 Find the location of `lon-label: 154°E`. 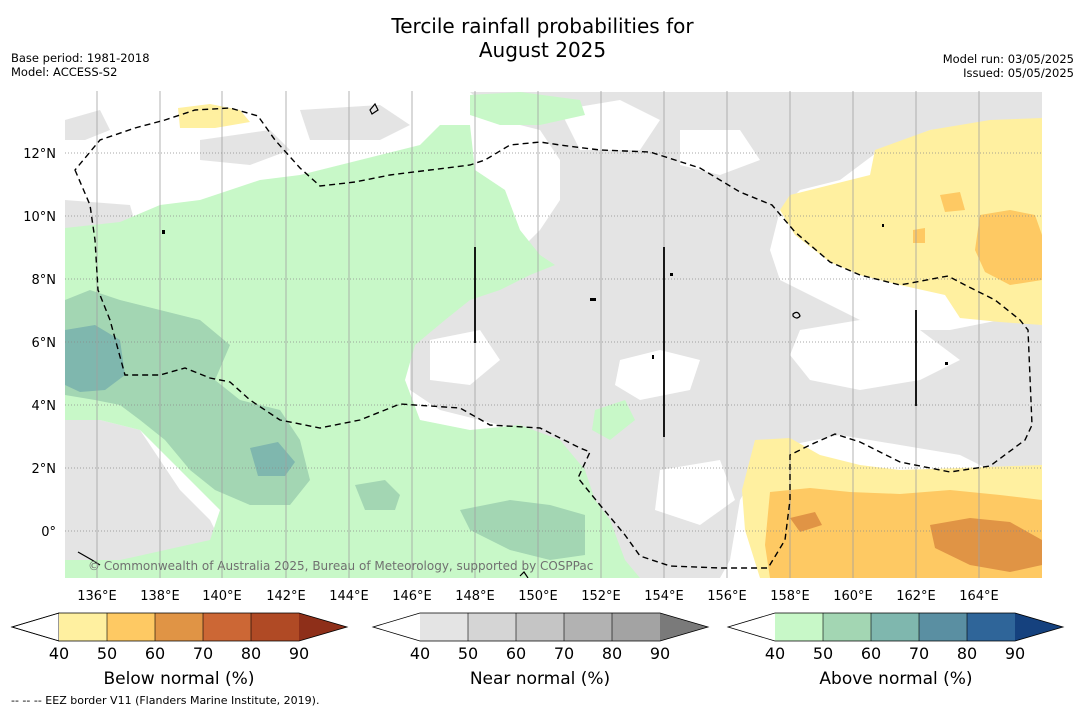

lon-label: 154°E is located at coordinates (664, 596).